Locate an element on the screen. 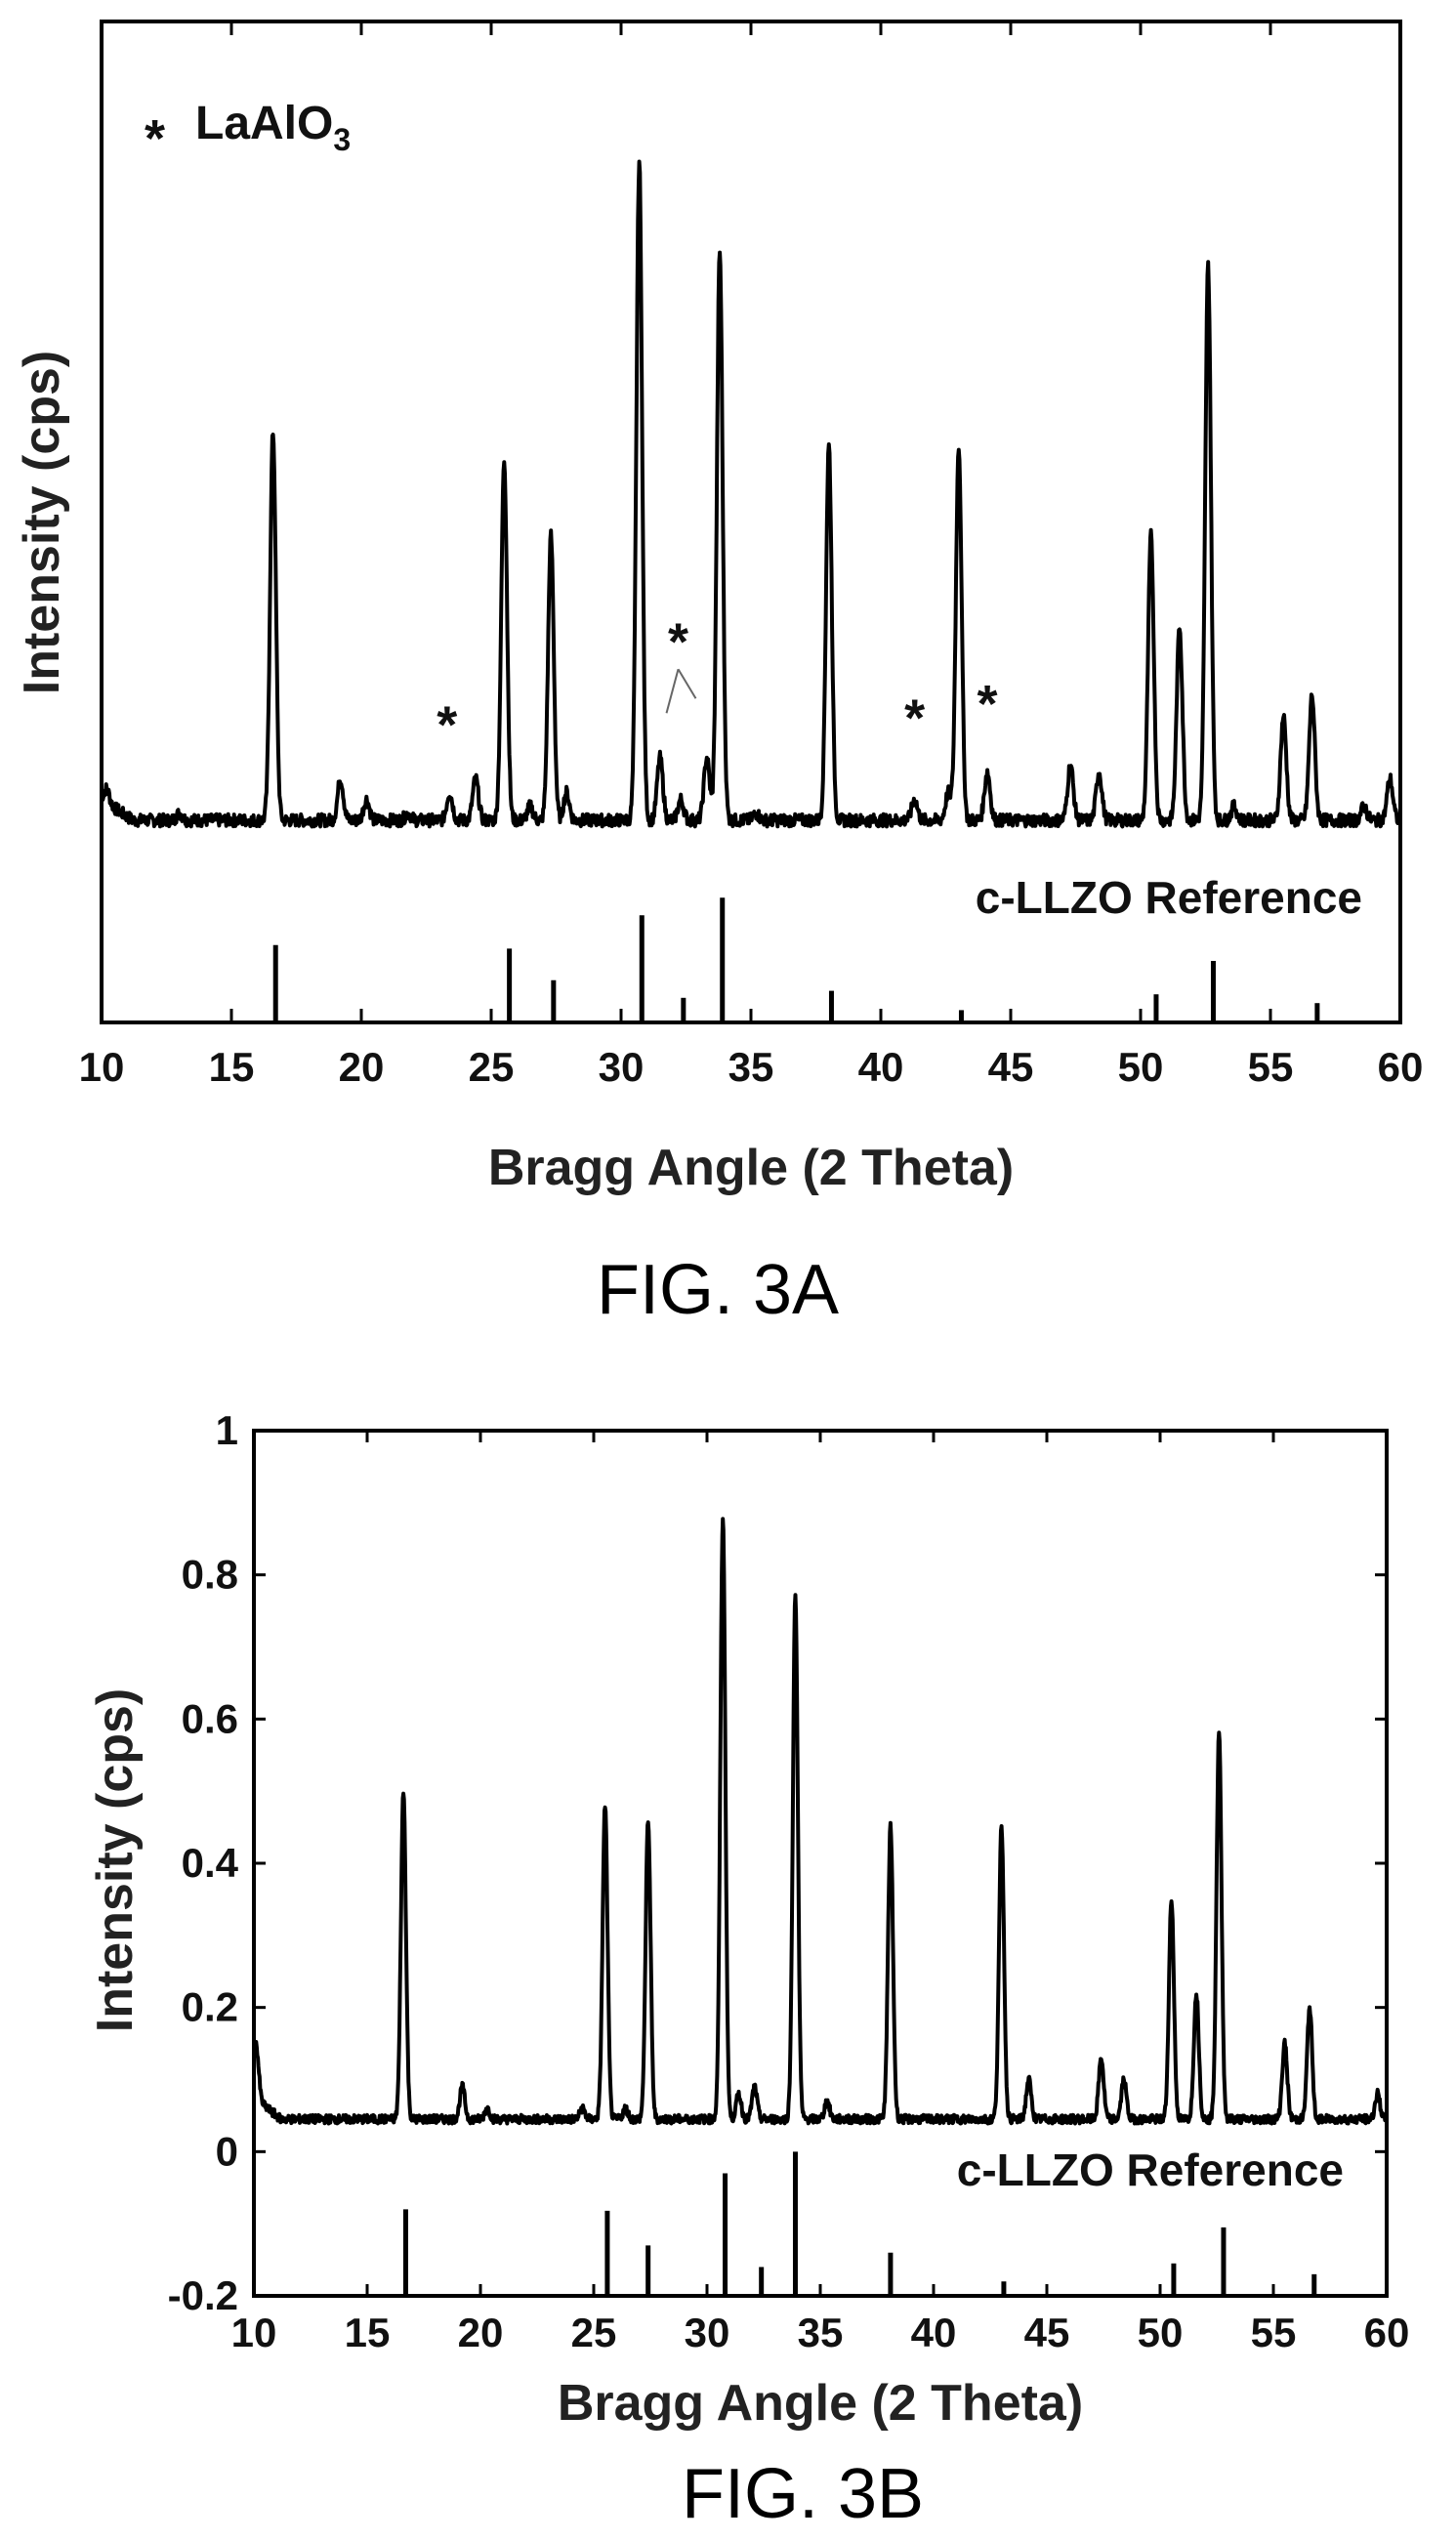 This screenshot has height=2540, width=1456. x-tick-label-3b: 45 is located at coordinates (1047, 2332).